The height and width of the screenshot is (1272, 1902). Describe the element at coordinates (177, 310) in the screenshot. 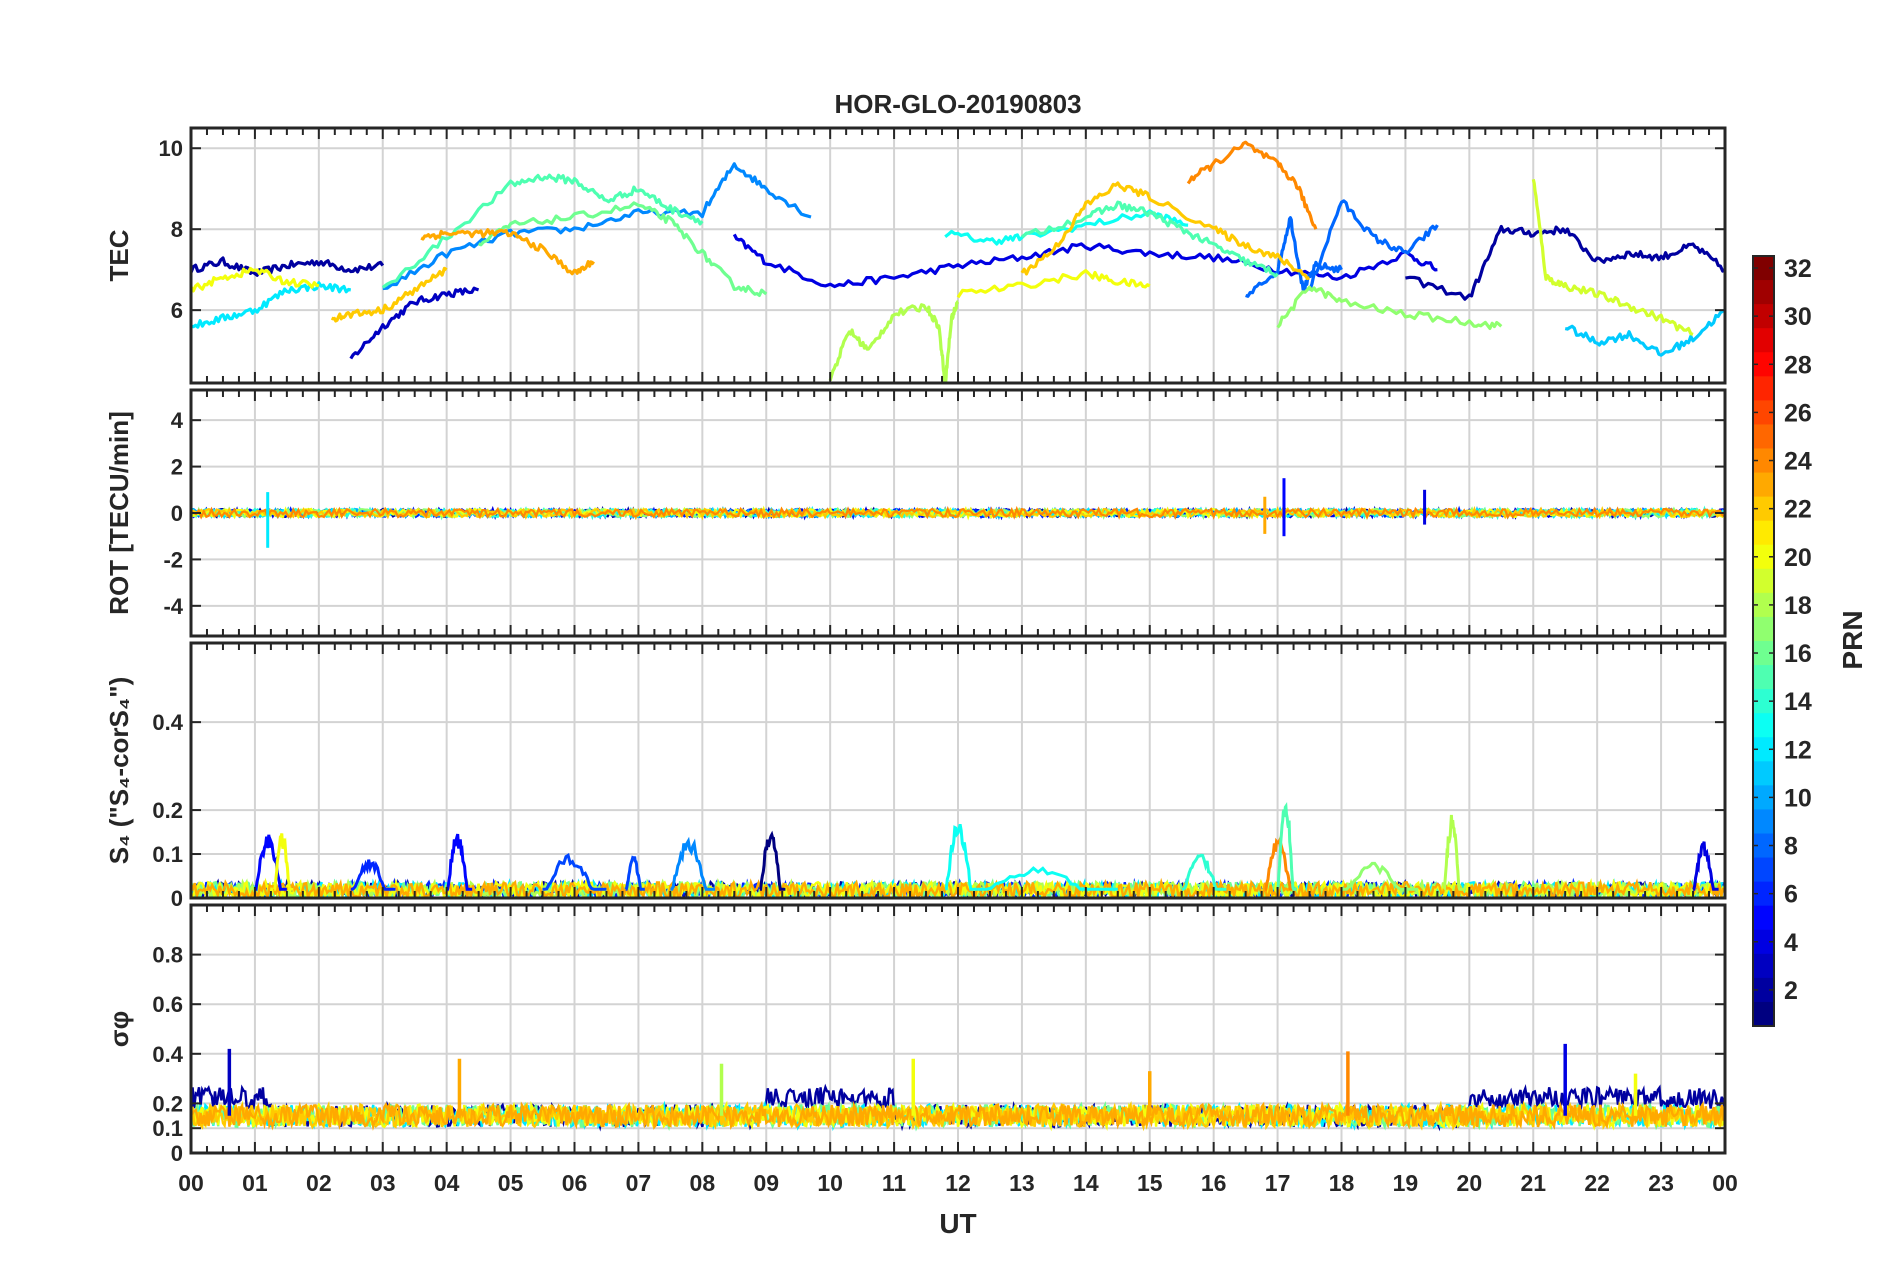

I see `y-tick-label: 6` at that location.